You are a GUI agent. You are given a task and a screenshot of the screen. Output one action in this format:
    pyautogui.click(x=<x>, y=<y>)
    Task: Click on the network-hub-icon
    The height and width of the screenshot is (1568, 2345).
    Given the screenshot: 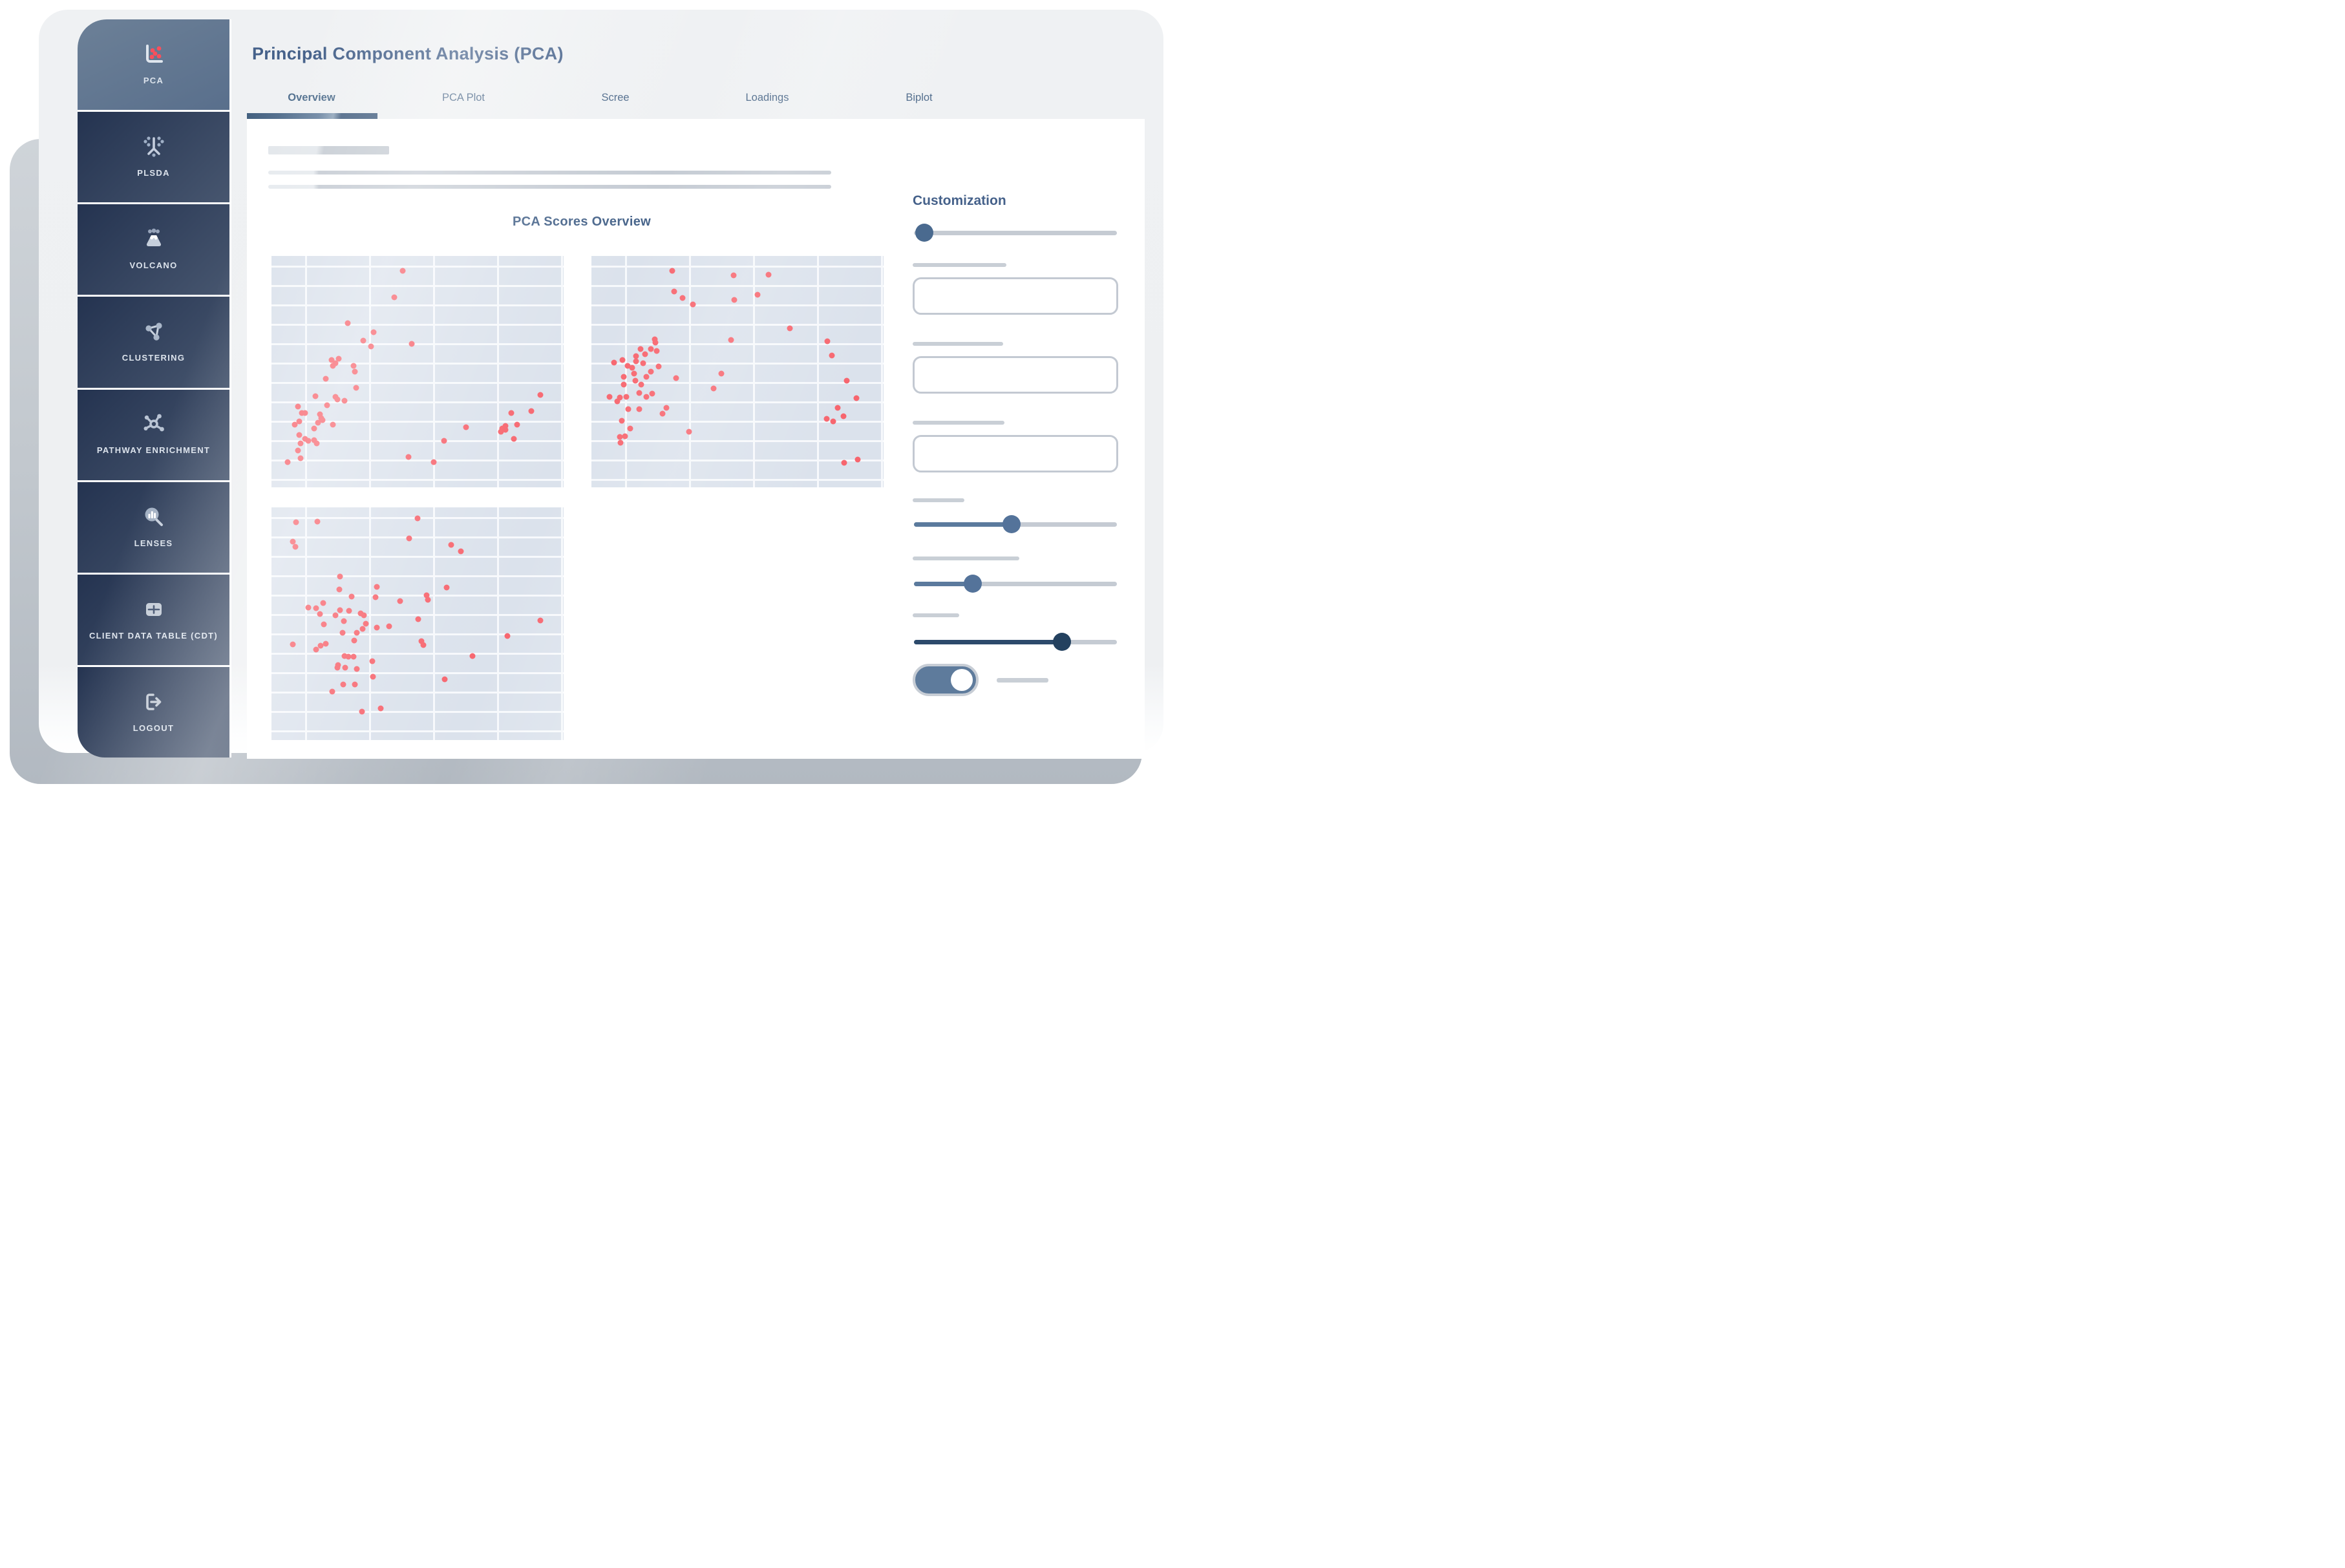 What is the action you would take?
    pyautogui.click(x=153, y=425)
    